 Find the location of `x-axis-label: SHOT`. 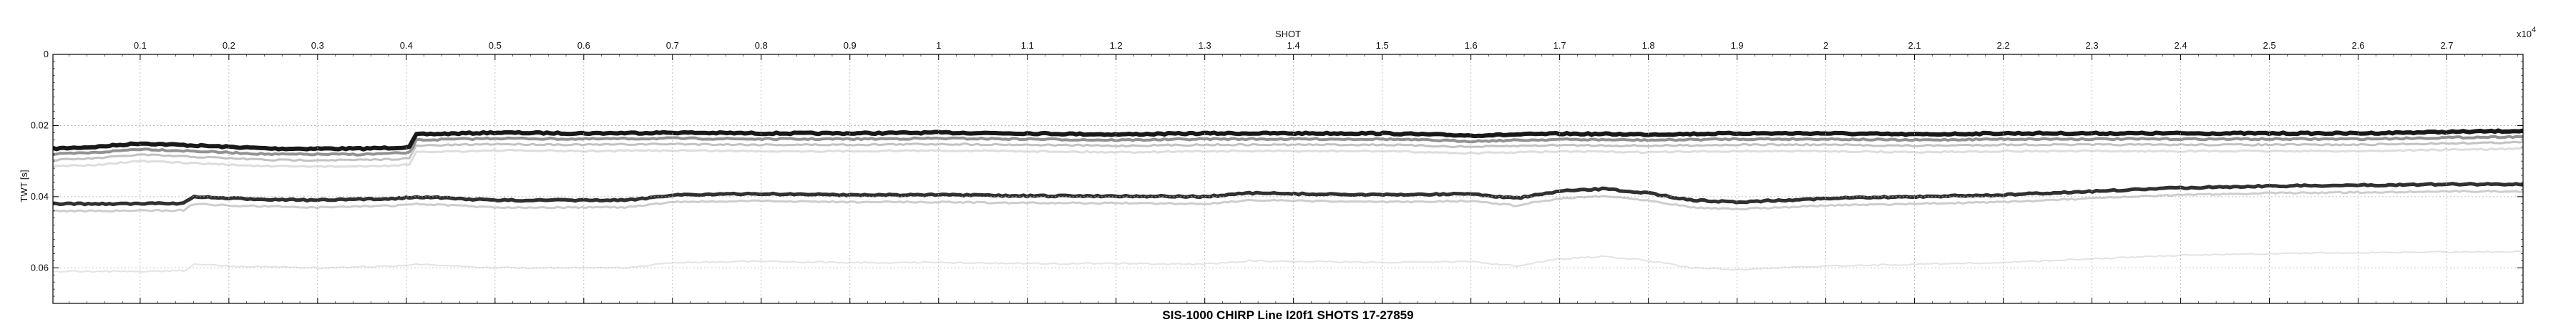

x-axis-label: SHOT is located at coordinates (1288, 34).